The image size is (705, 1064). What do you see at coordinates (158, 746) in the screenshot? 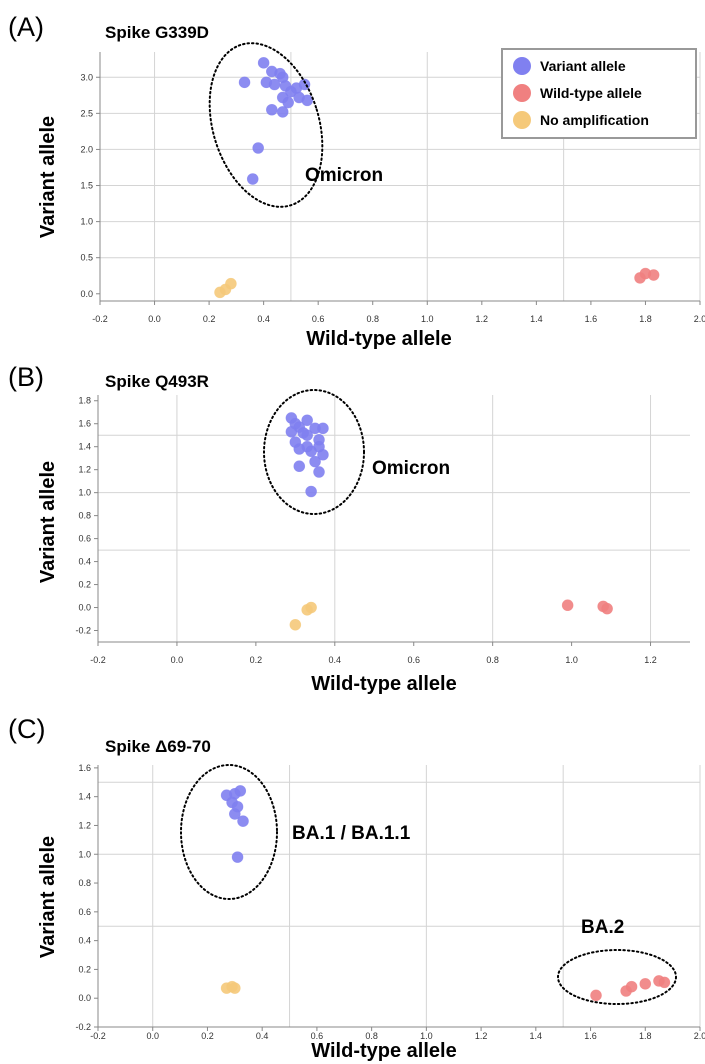
I see `panel-c-title: Spike Δ69-70` at bounding box center [158, 746].